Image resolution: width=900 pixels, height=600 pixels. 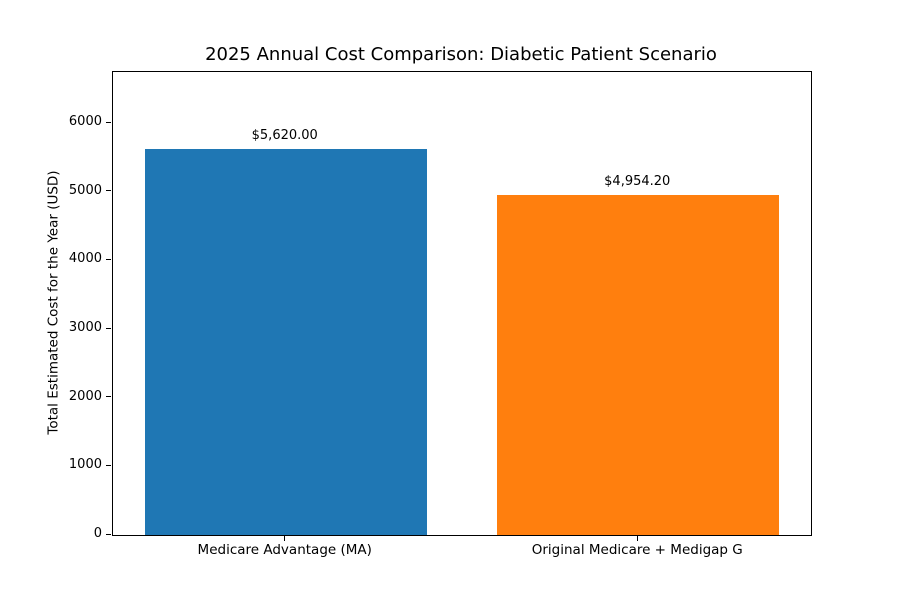 I want to click on y-tick-label: 1000, so click(x=85, y=465).